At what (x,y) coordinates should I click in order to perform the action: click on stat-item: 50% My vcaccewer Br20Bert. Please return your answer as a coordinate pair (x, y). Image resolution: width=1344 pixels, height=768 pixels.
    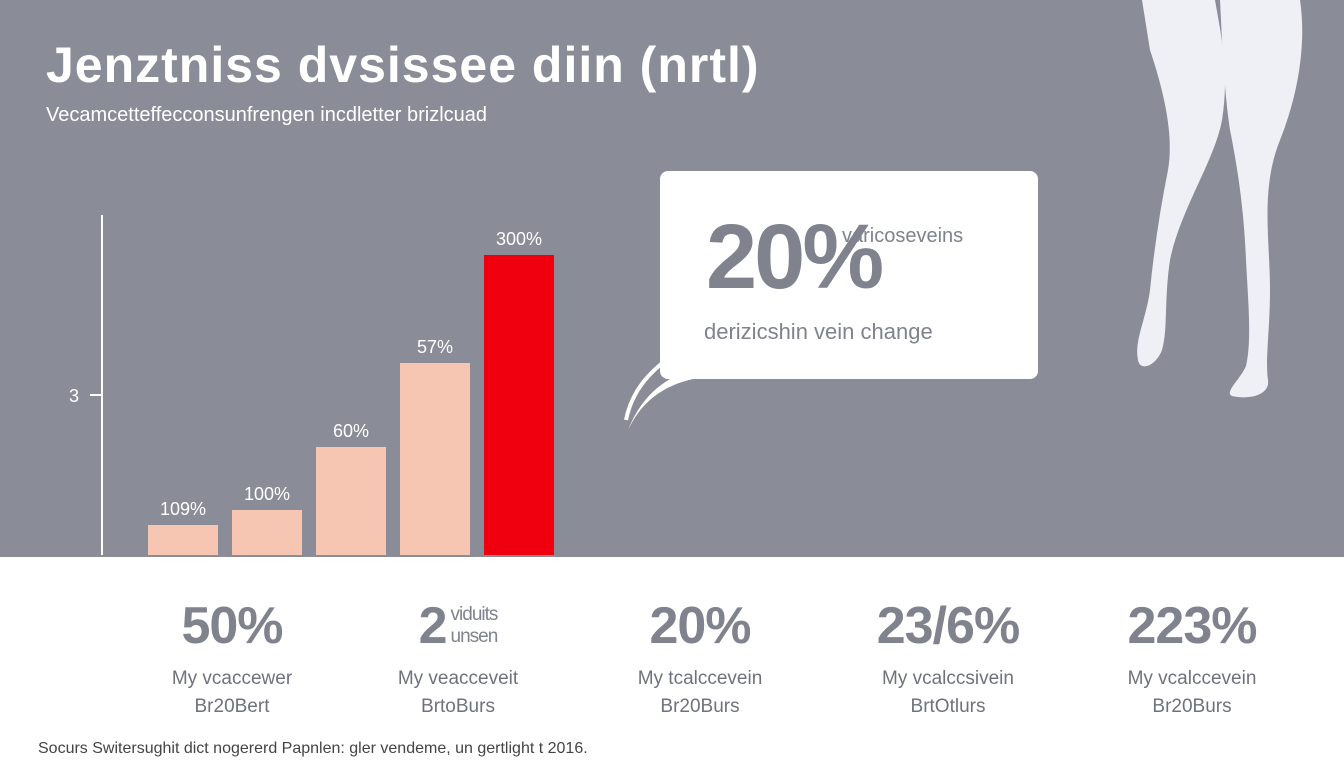
    Looking at the image, I should click on (232, 654).